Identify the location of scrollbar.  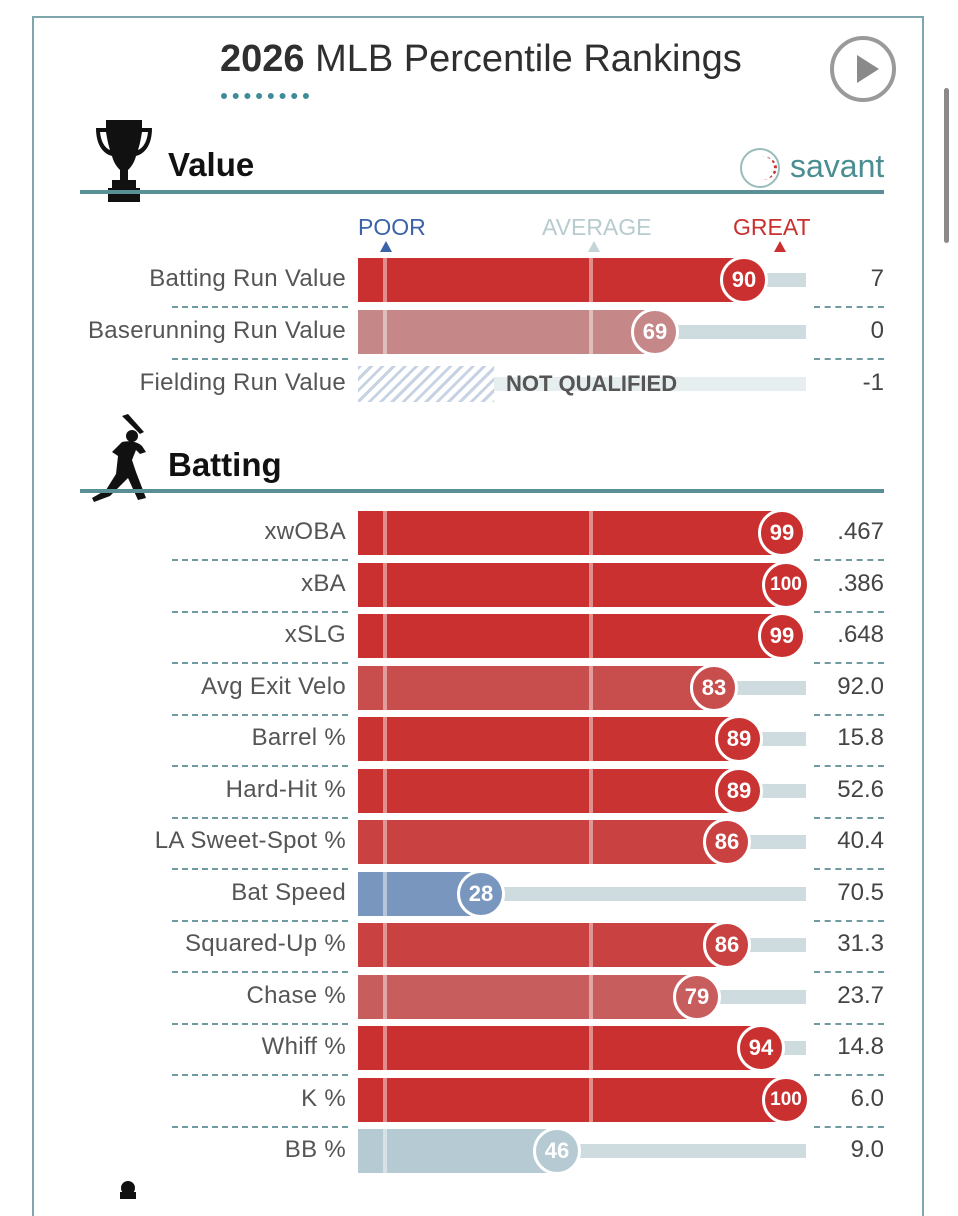
(946, 165).